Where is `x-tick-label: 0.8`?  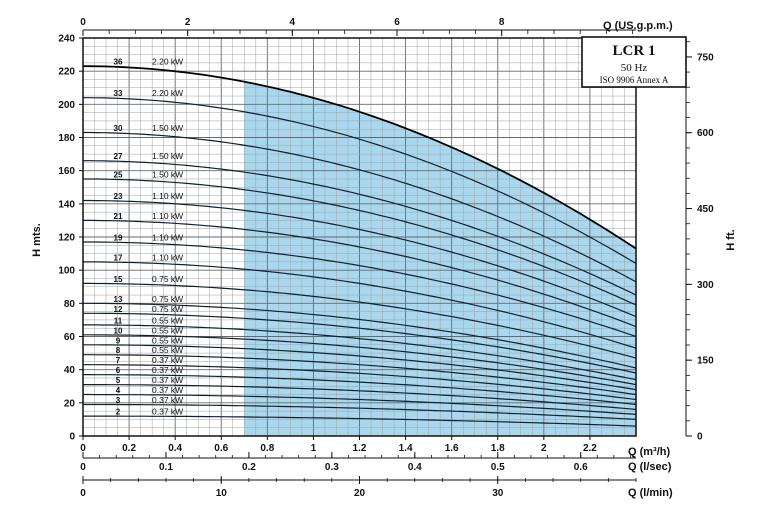 x-tick-label: 0.8 is located at coordinates (267, 448).